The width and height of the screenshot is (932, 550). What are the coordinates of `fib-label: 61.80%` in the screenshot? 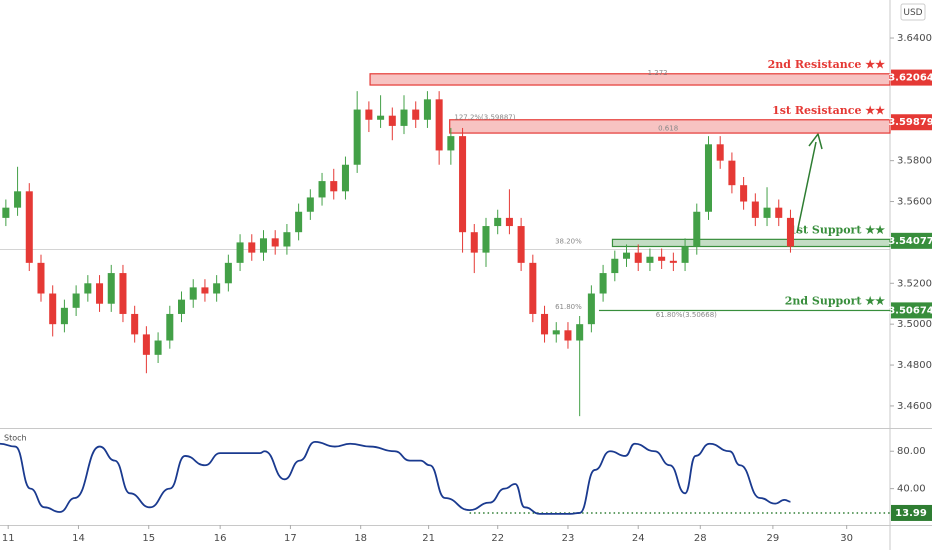 It's located at (568, 307).